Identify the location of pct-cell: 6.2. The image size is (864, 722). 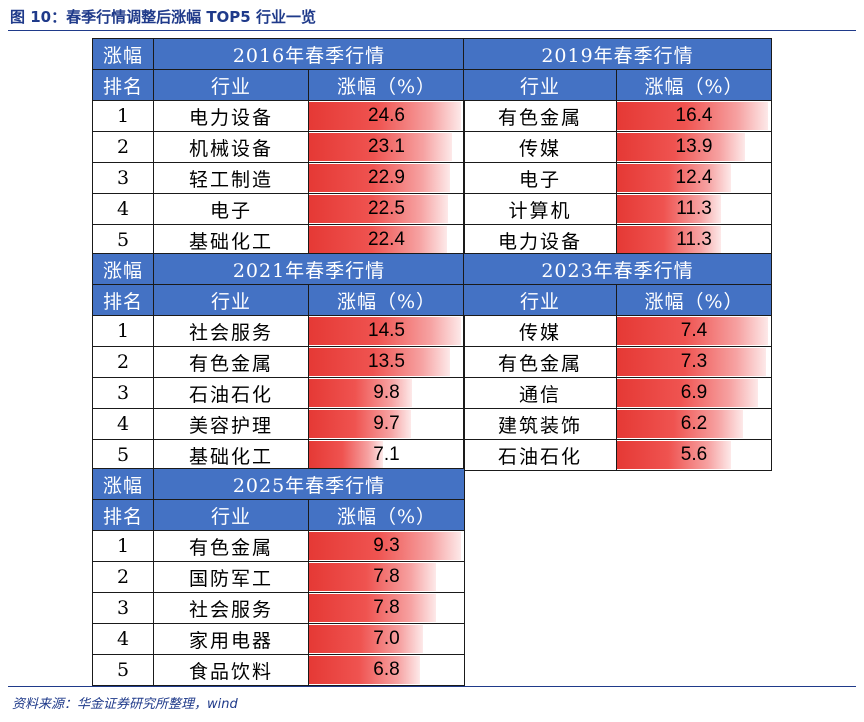
(694, 424).